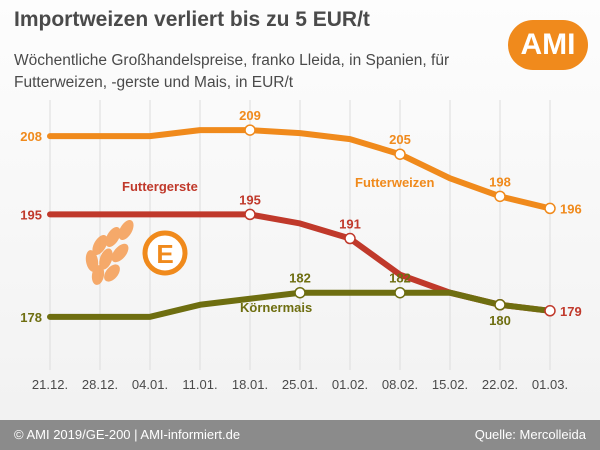  I want to click on data-label: 179, so click(571, 311).